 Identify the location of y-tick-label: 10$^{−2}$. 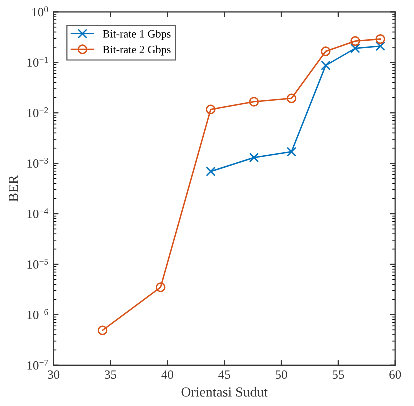
(38, 113).